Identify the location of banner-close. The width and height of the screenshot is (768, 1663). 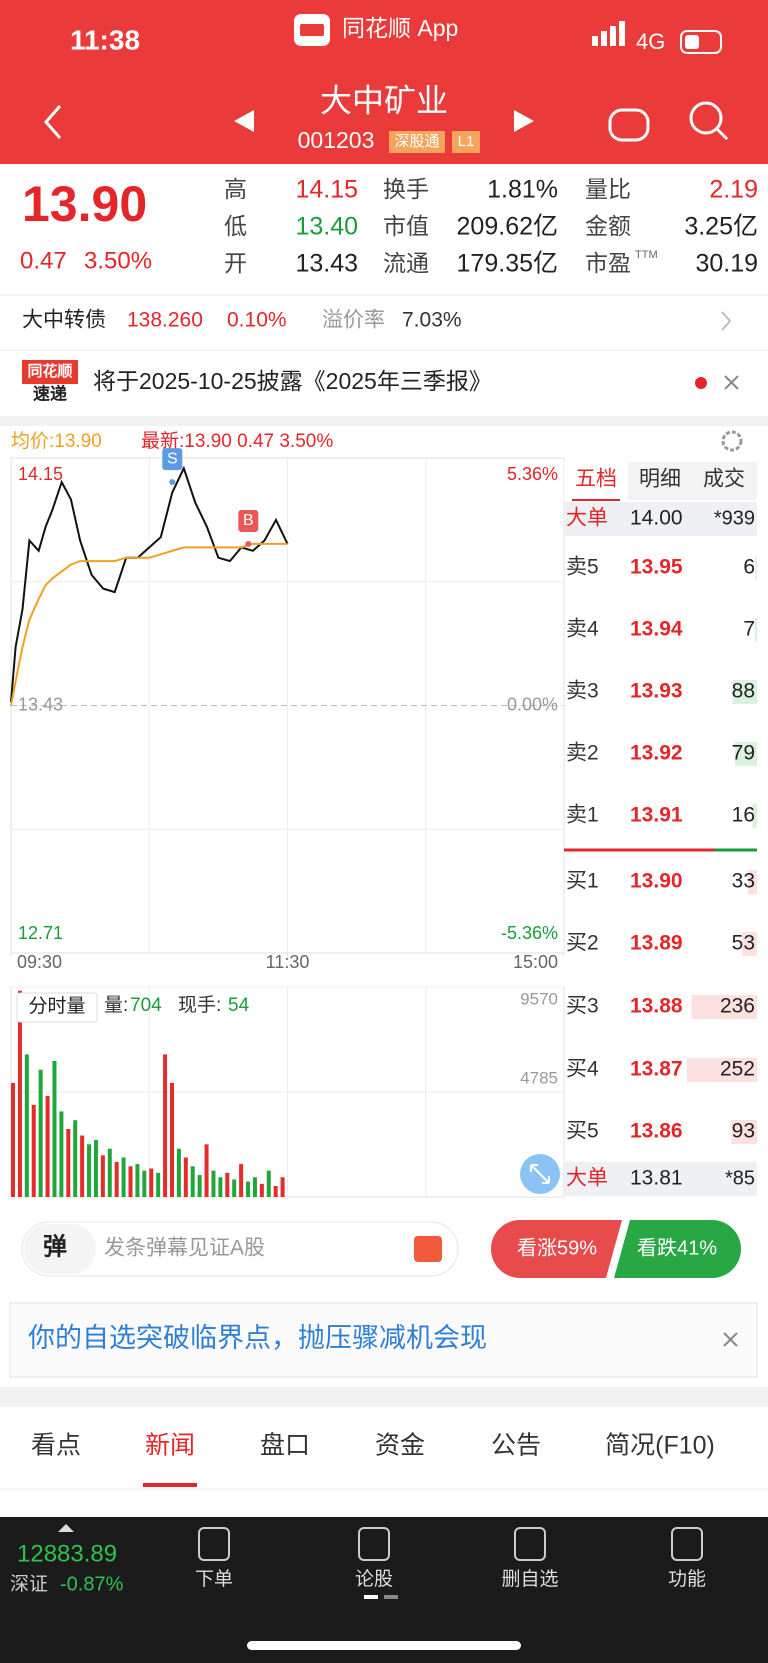
(730, 1339).